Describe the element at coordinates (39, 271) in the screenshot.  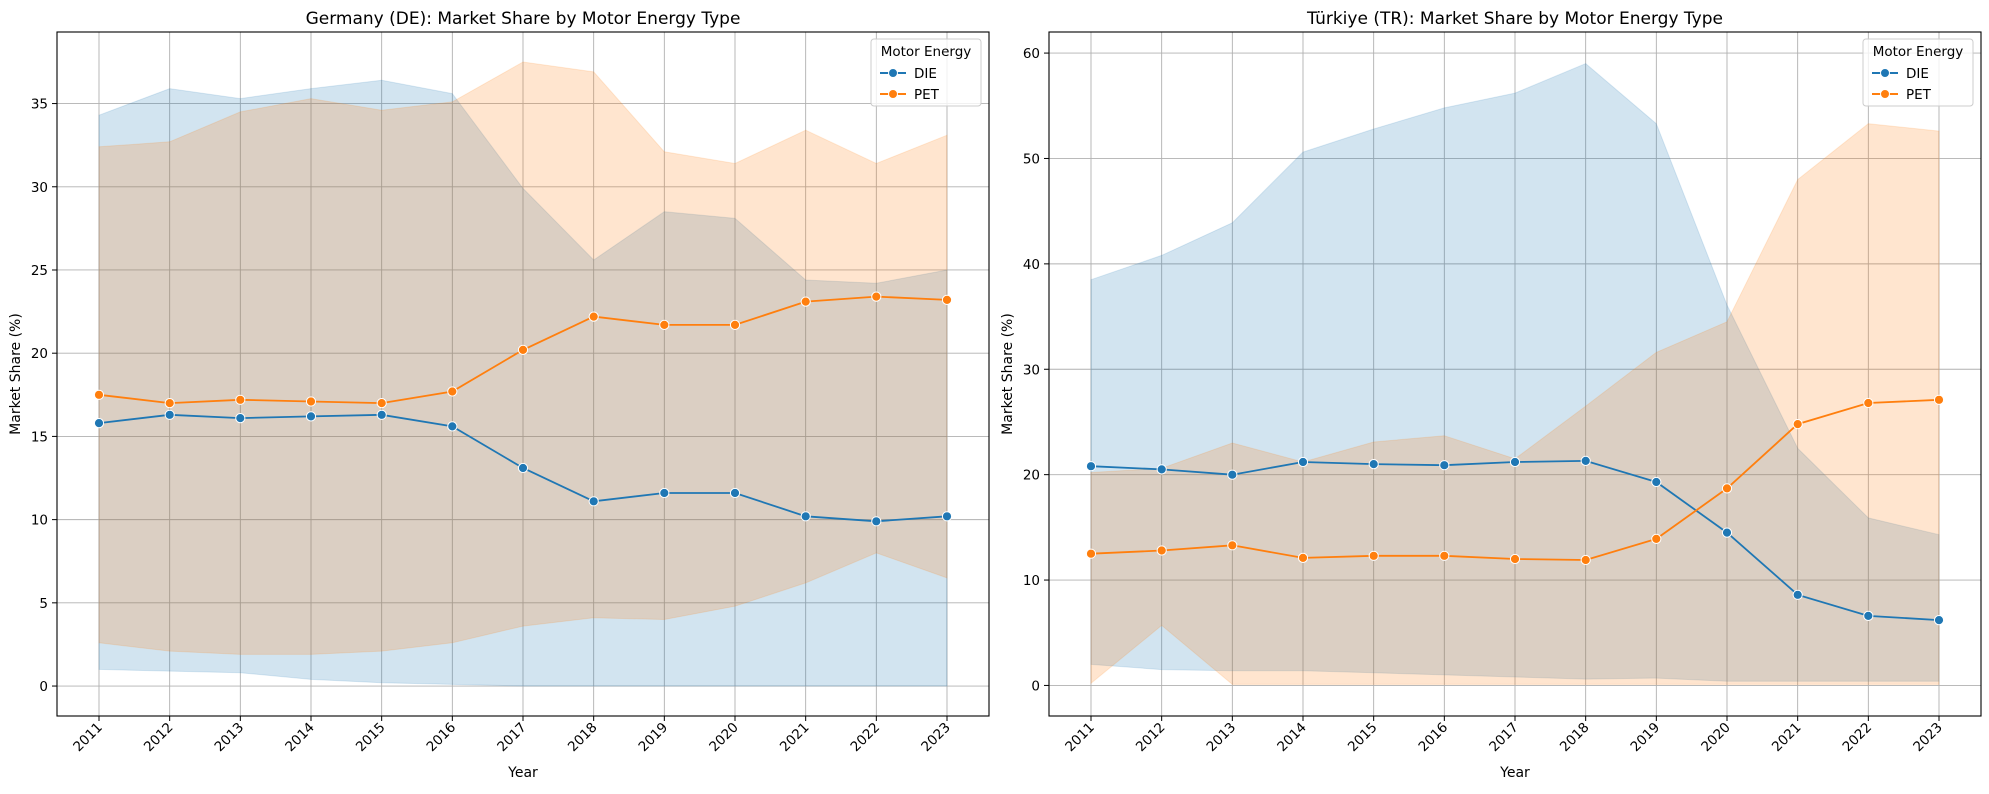
I see `y-tick-label: 25` at that location.